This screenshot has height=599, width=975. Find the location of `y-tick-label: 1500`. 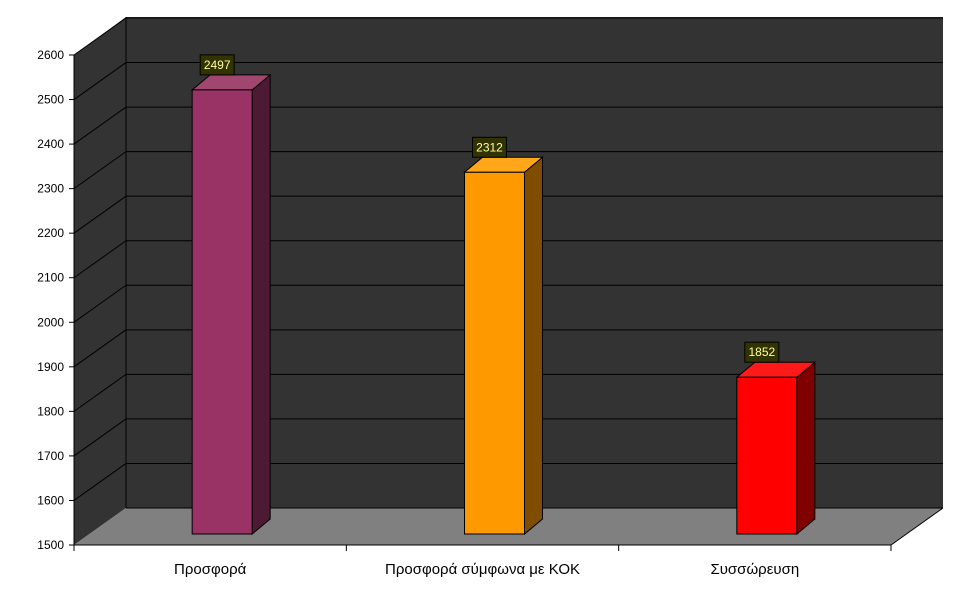

y-tick-label: 1500 is located at coordinates (50, 545).